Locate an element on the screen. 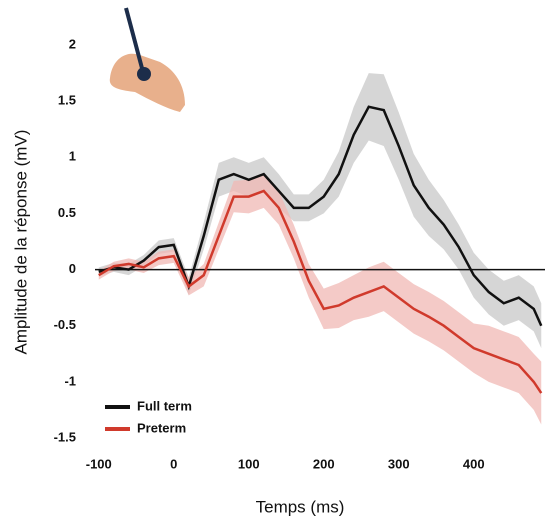  y-tick-label: 0.5 is located at coordinates (67, 212).